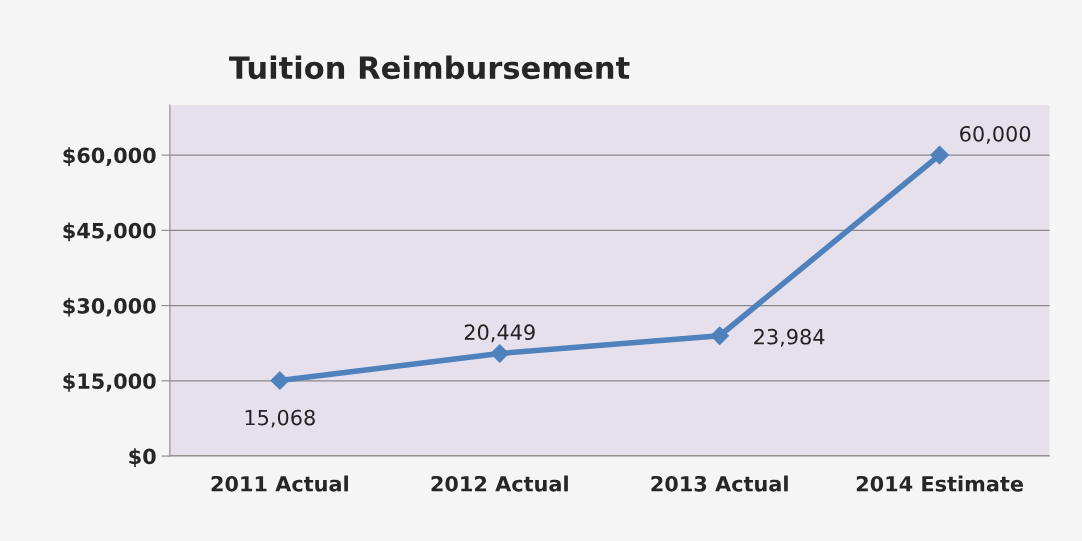 Image resolution: width=1082 pixels, height=541 pixels. Describe the element at coordinates (109, 382) in the screenshot. I see `y-tick-label: $15,000` at that location.